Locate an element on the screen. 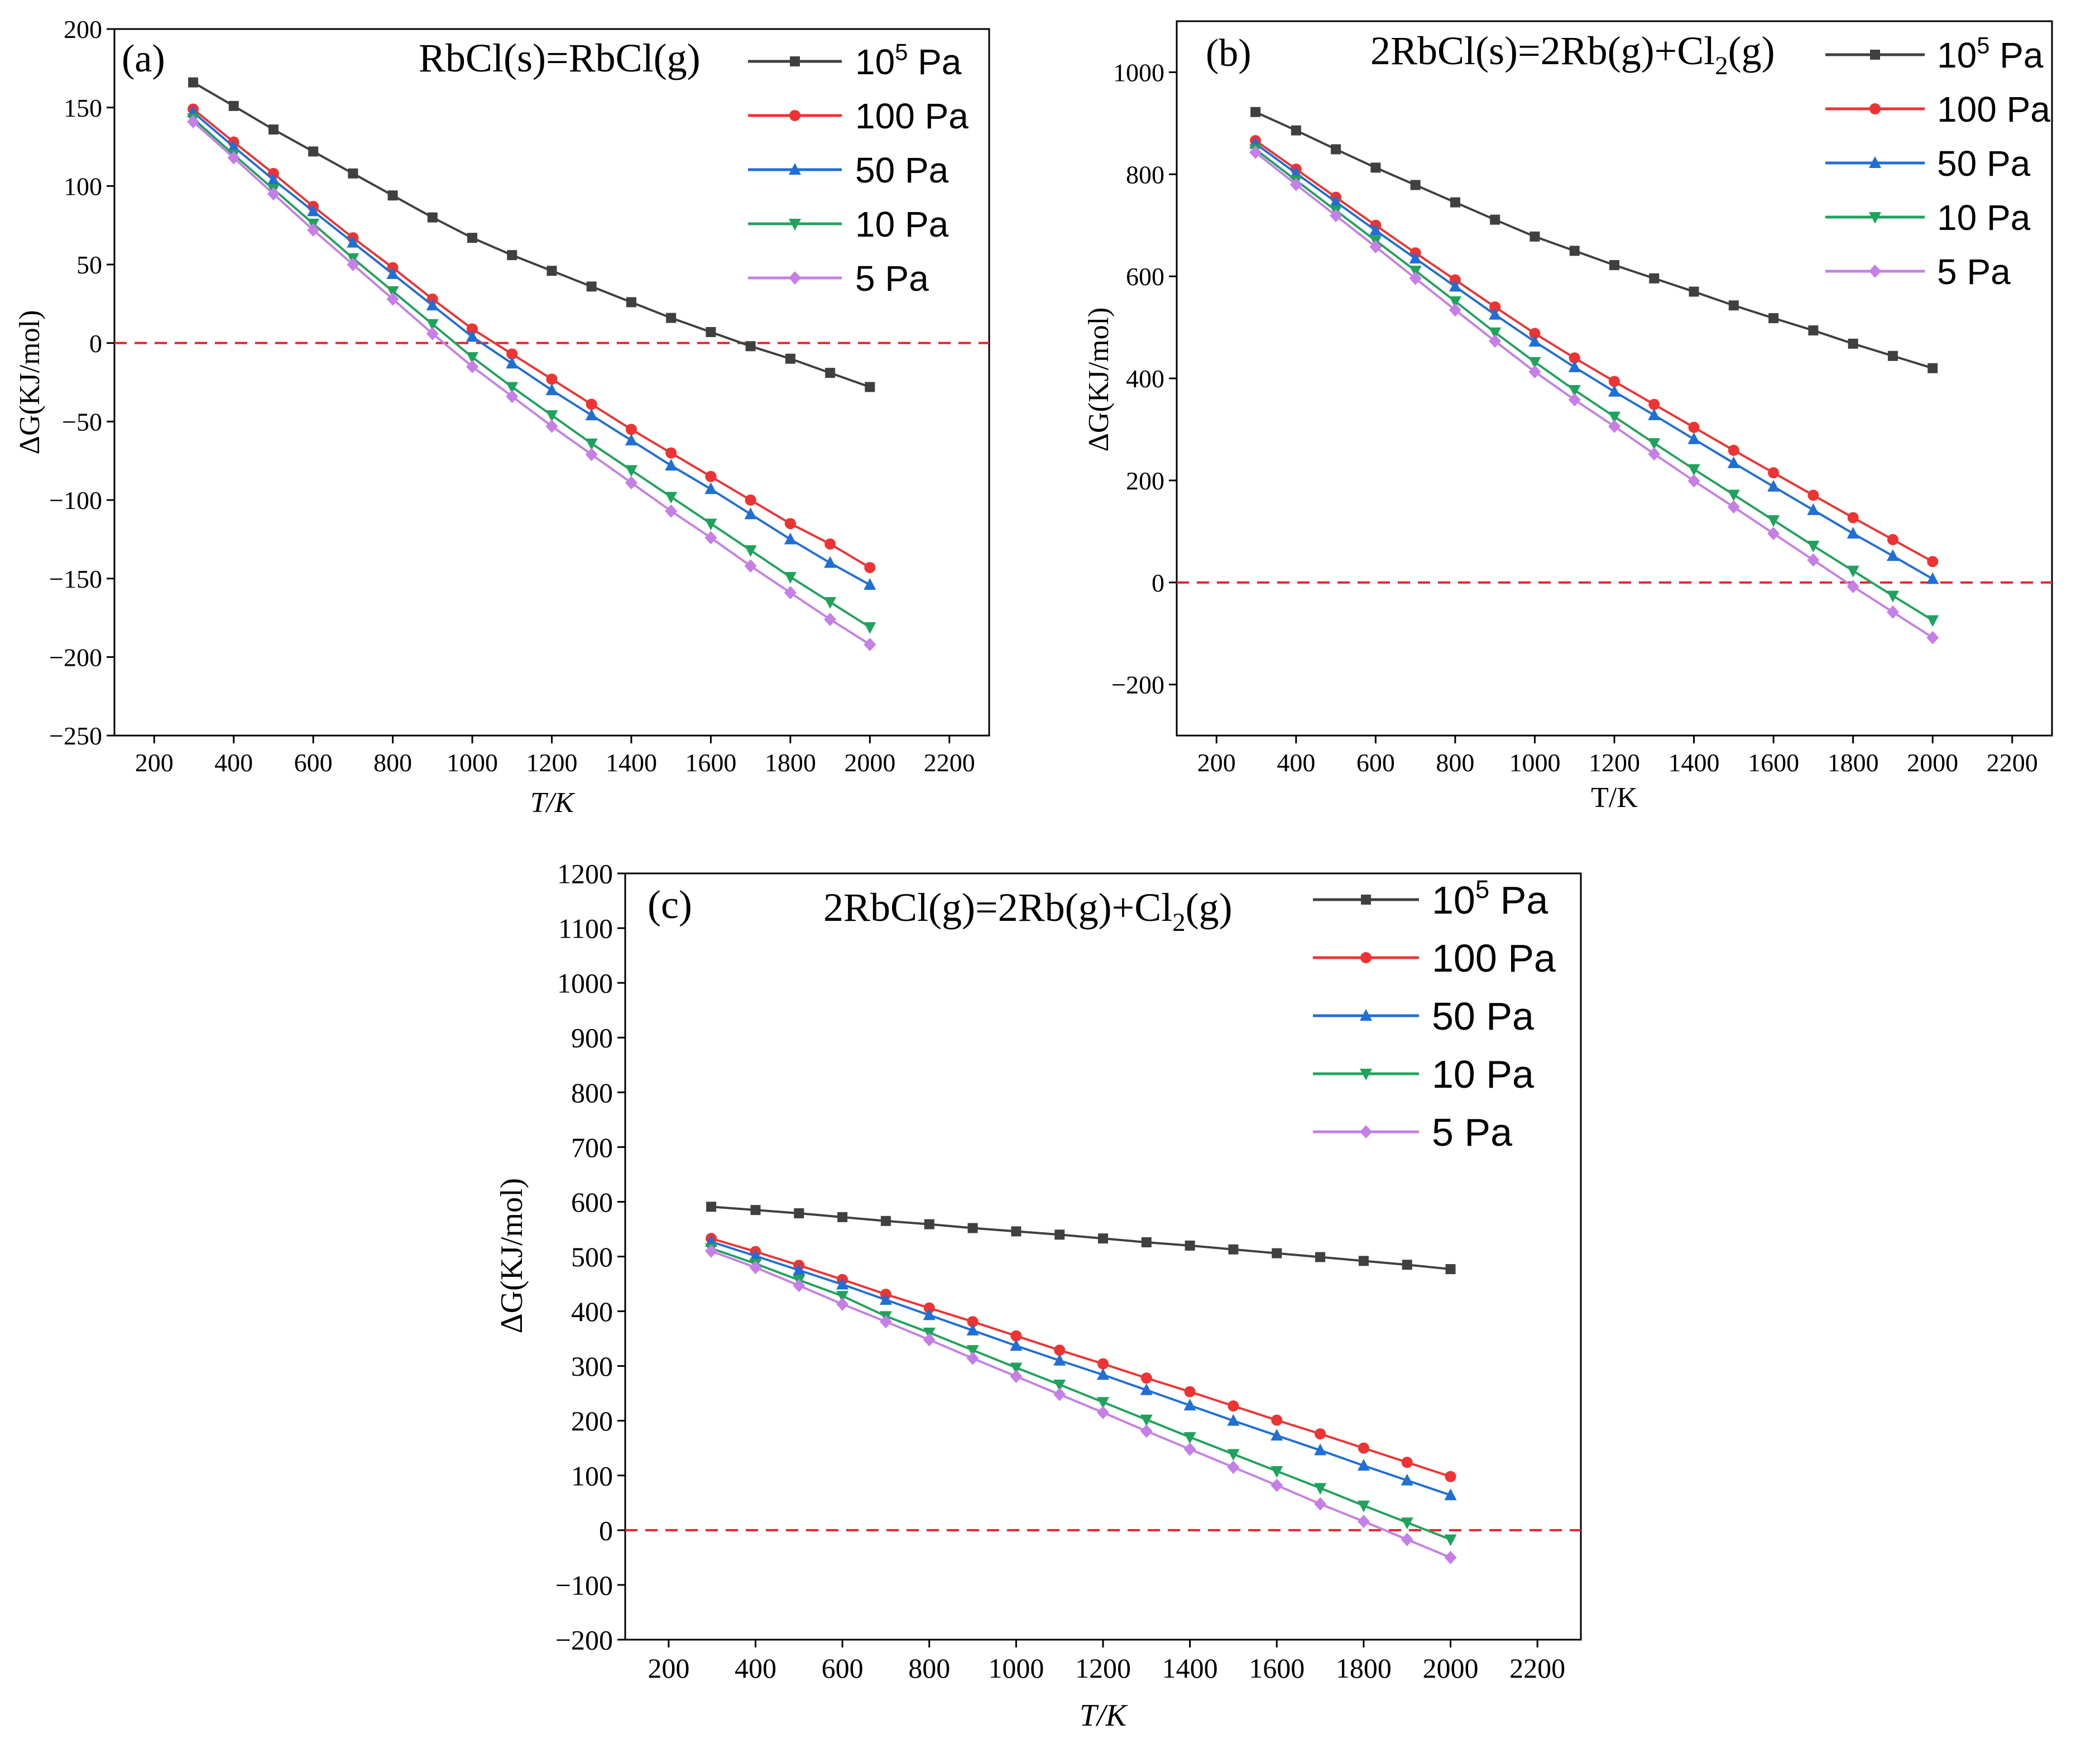 The width and height of the screenshot is (2100, 1739). chart-b-y-tick-label: 200 is located at coordinates (1145, 481).